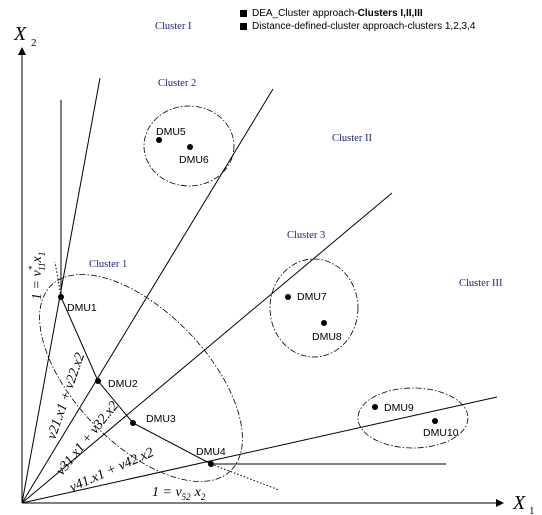 This screenshot has width=542, height=515. Describe the element at coordinates (288, 297) in the screenshot. I see `dmu7-point` at that location.